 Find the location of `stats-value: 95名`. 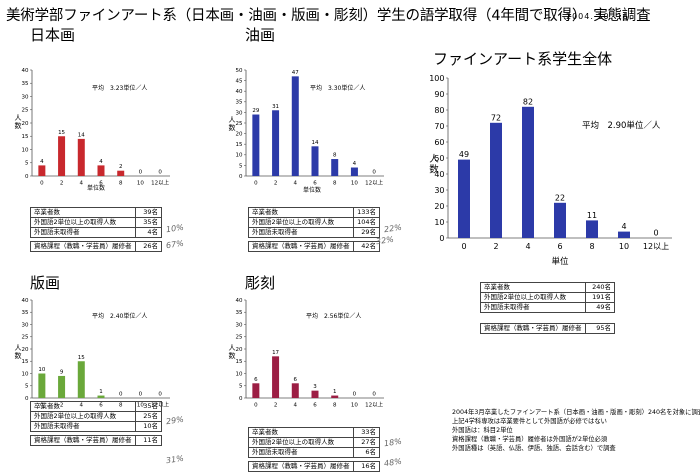

stats-value: 95名 is located at coordinates (599, 328).